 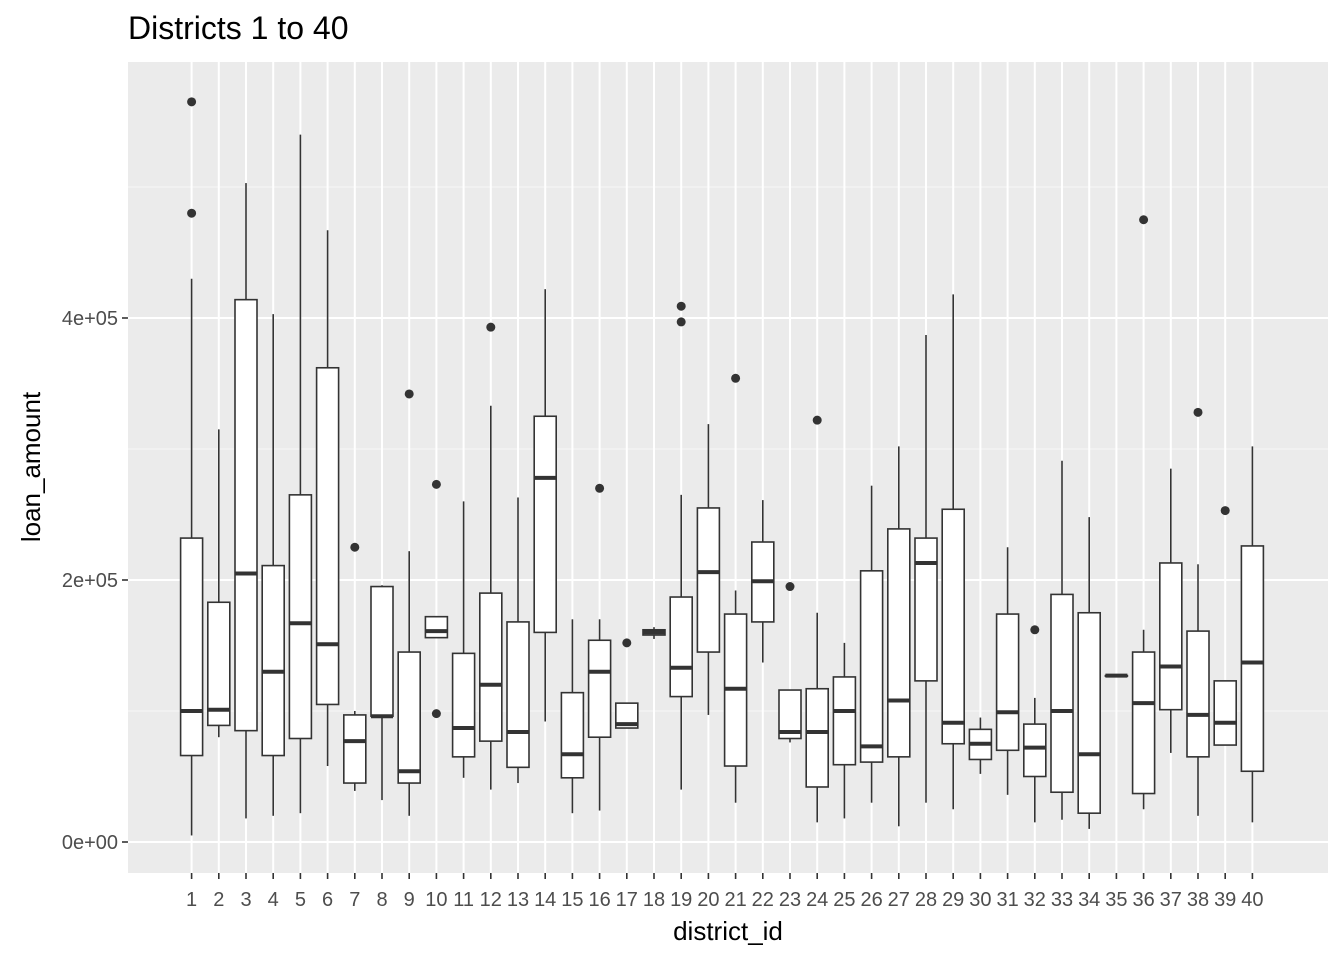 What do you see at coordinates (871, 900) in the screenshot?
I see `x-tick-label: 26` at bounding box center [871, 900].